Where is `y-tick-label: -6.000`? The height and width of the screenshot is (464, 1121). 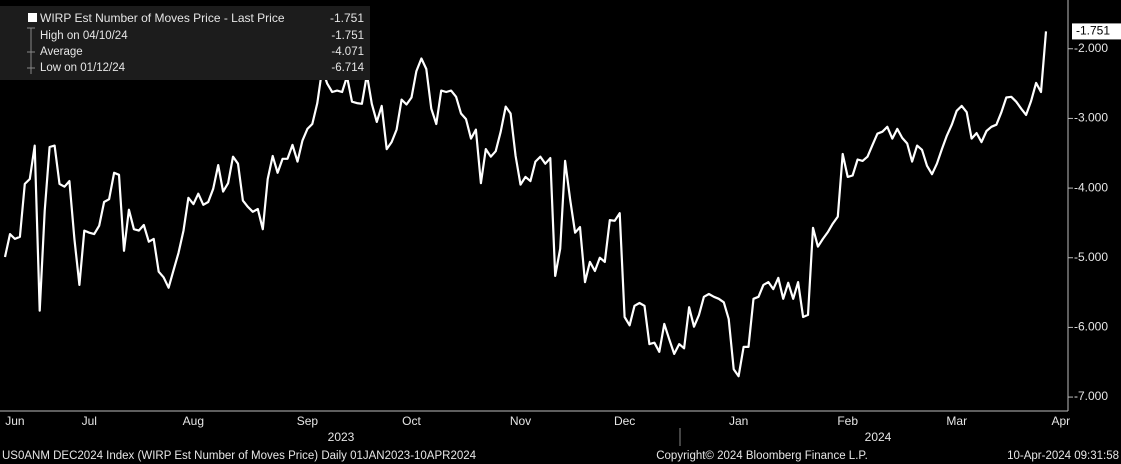 y-tick-label: -6.000 is located at coordinates (1091, 327).